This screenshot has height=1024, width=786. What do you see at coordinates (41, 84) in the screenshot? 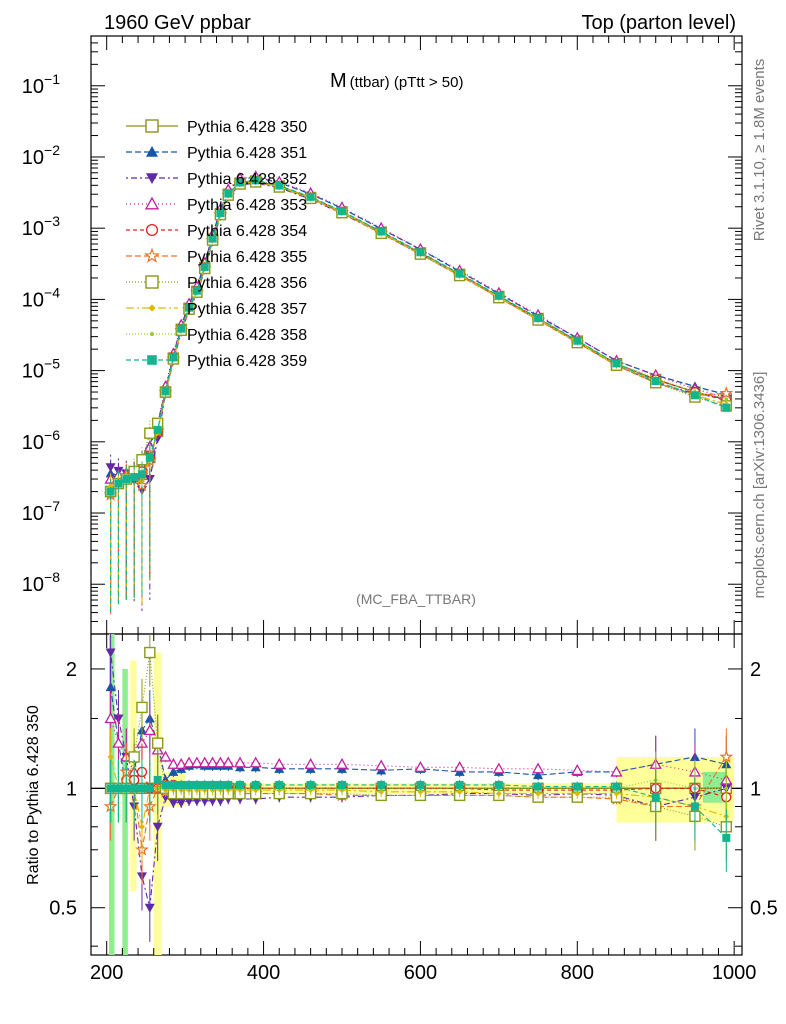
I see `main-y-tick-label: 10⁻¹` at bounding box center [41, 84].